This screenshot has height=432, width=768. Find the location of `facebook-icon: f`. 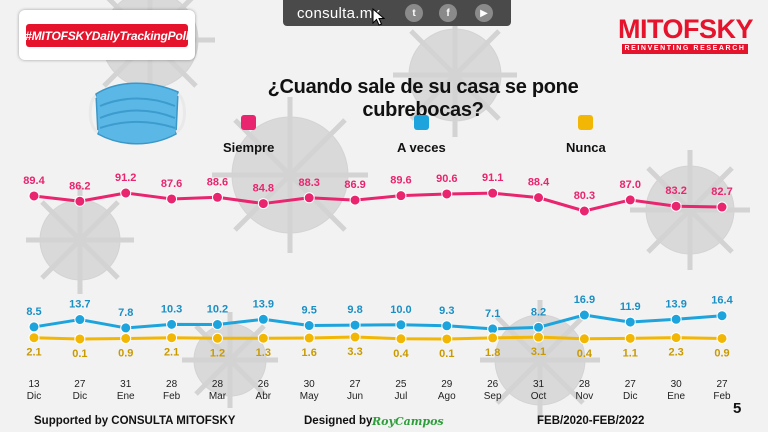

facebook-icon: f is located at coordinates (448, 13).